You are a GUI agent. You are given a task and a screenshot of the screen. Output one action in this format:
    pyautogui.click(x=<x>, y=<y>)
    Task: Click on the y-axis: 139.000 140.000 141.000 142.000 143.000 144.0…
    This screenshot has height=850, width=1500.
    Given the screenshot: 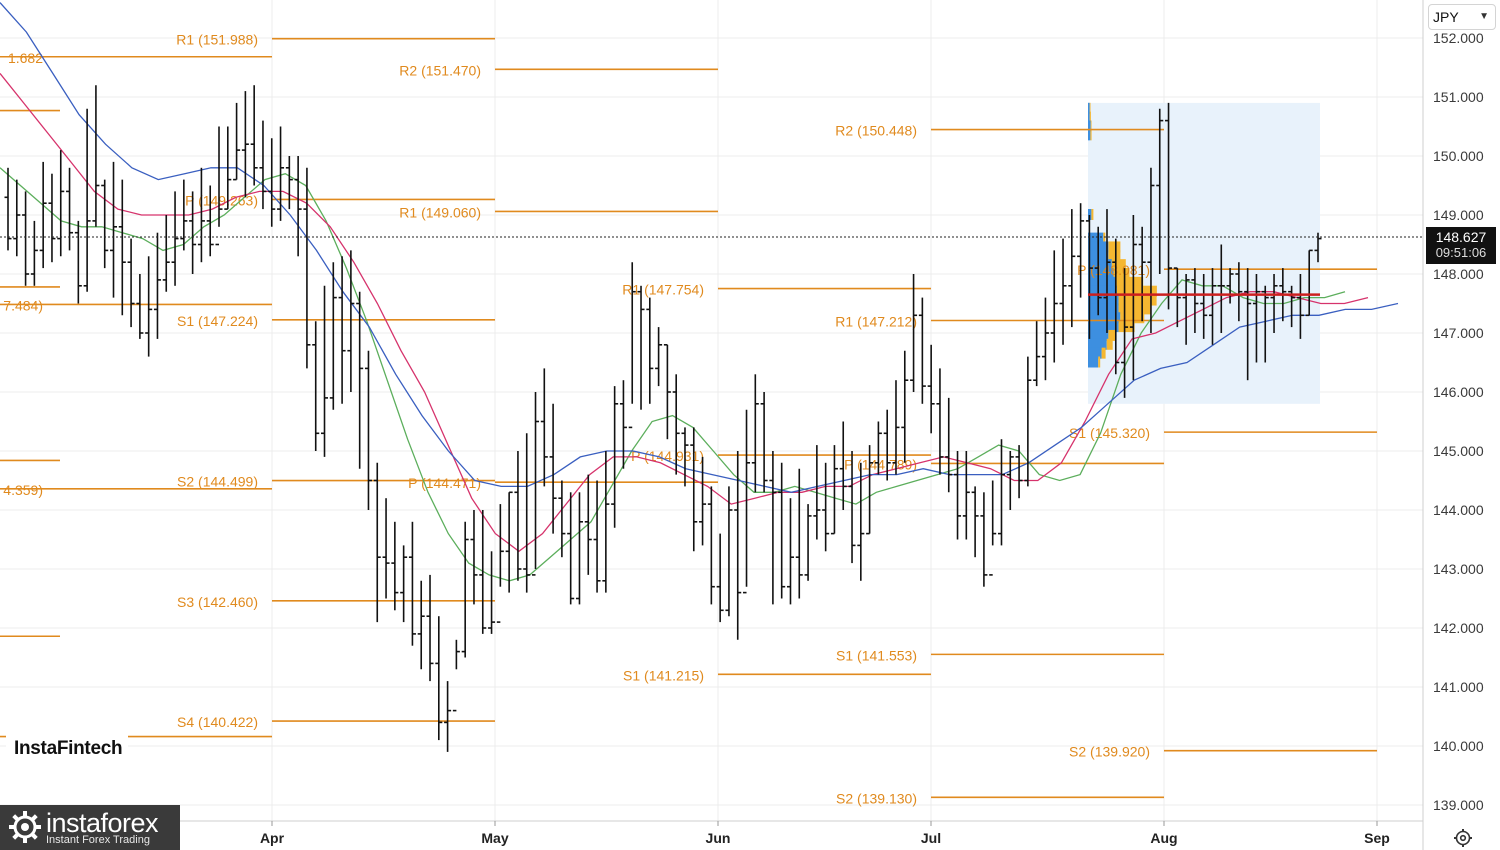 What is the action you would take?
    pyautogui.click(x=1458, y=421)
    